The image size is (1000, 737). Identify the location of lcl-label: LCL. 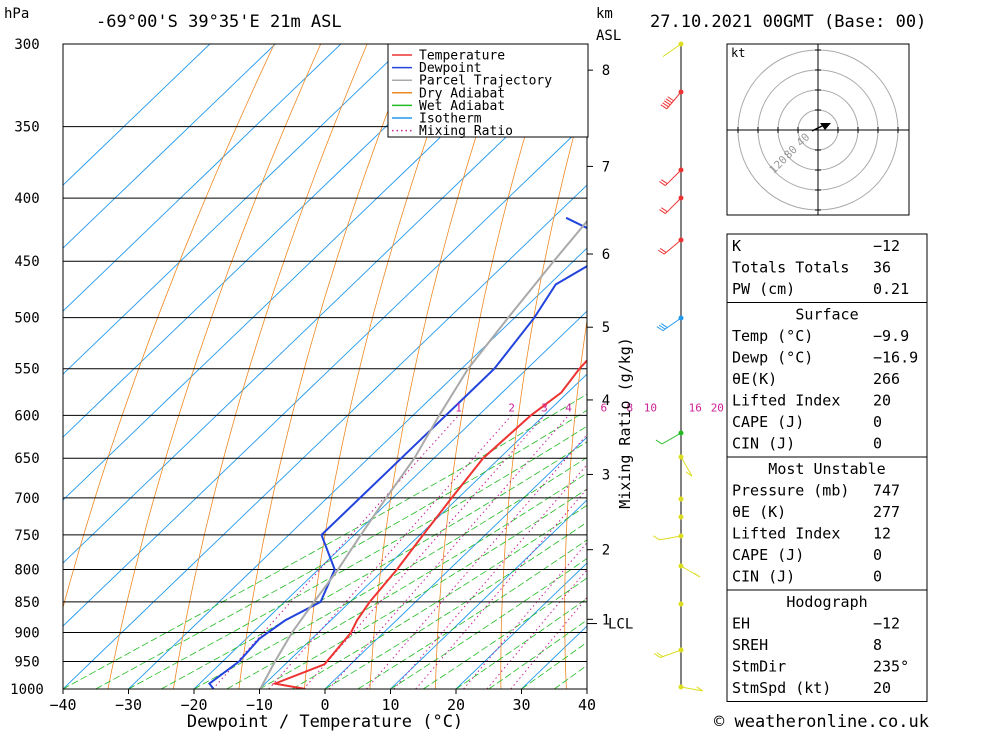
(620, 625).